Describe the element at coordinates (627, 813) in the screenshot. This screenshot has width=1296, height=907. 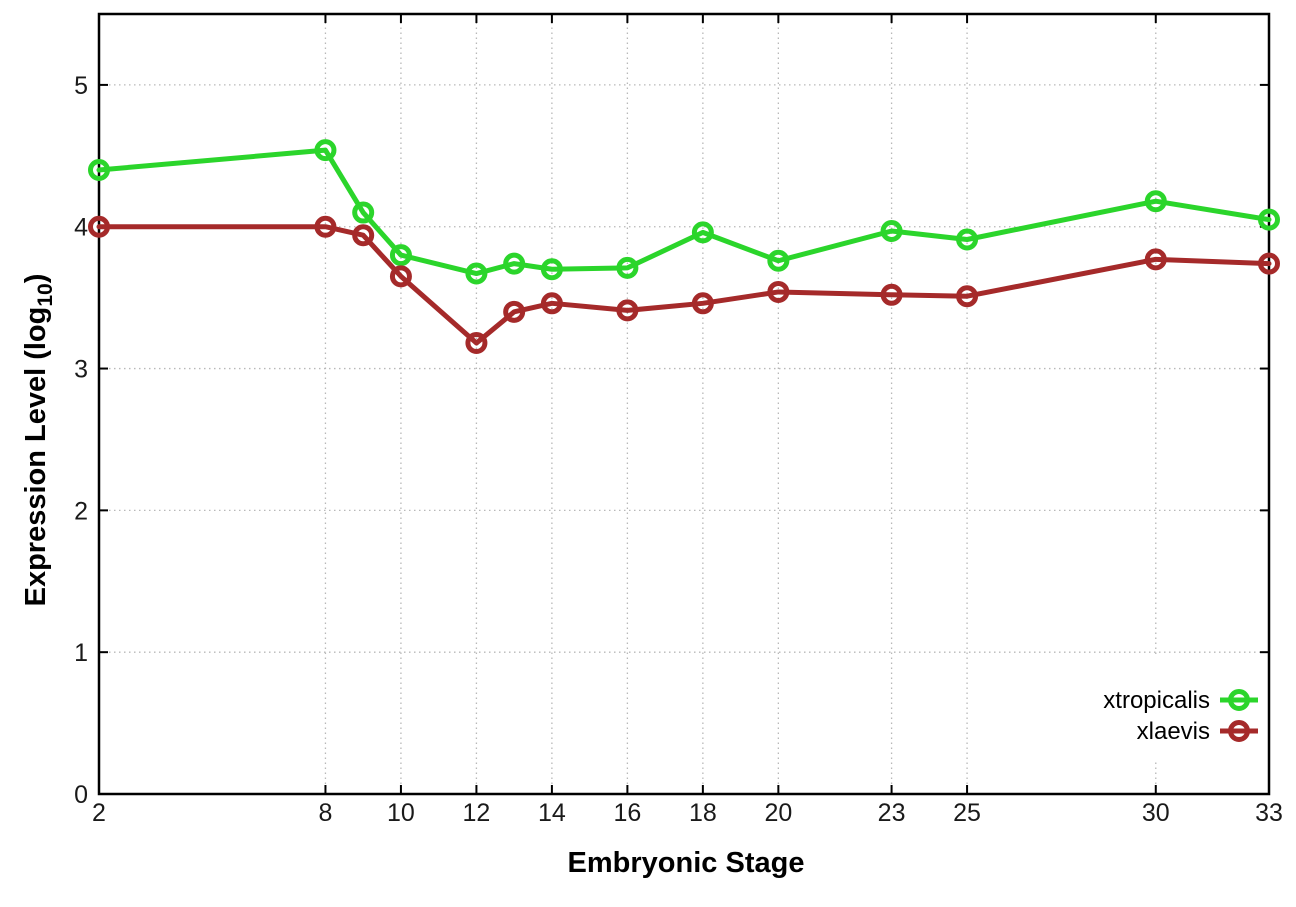
I see `x-tick-label-16: 16` at that location.